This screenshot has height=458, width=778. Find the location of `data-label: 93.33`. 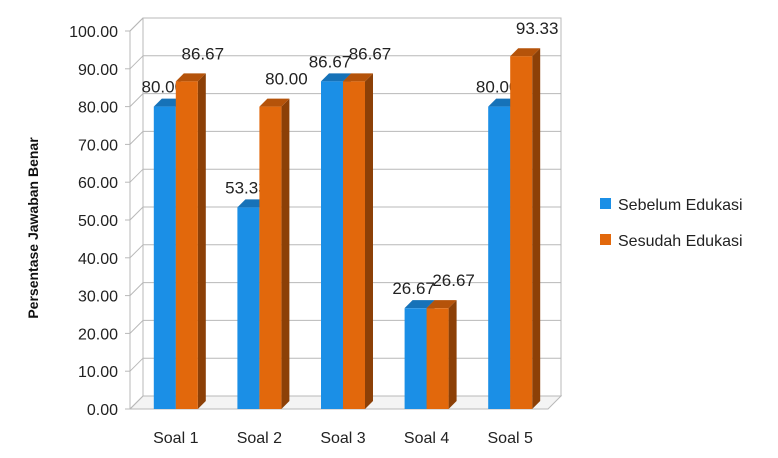

data-label: 93.33 is located at coordinates (537, 28).